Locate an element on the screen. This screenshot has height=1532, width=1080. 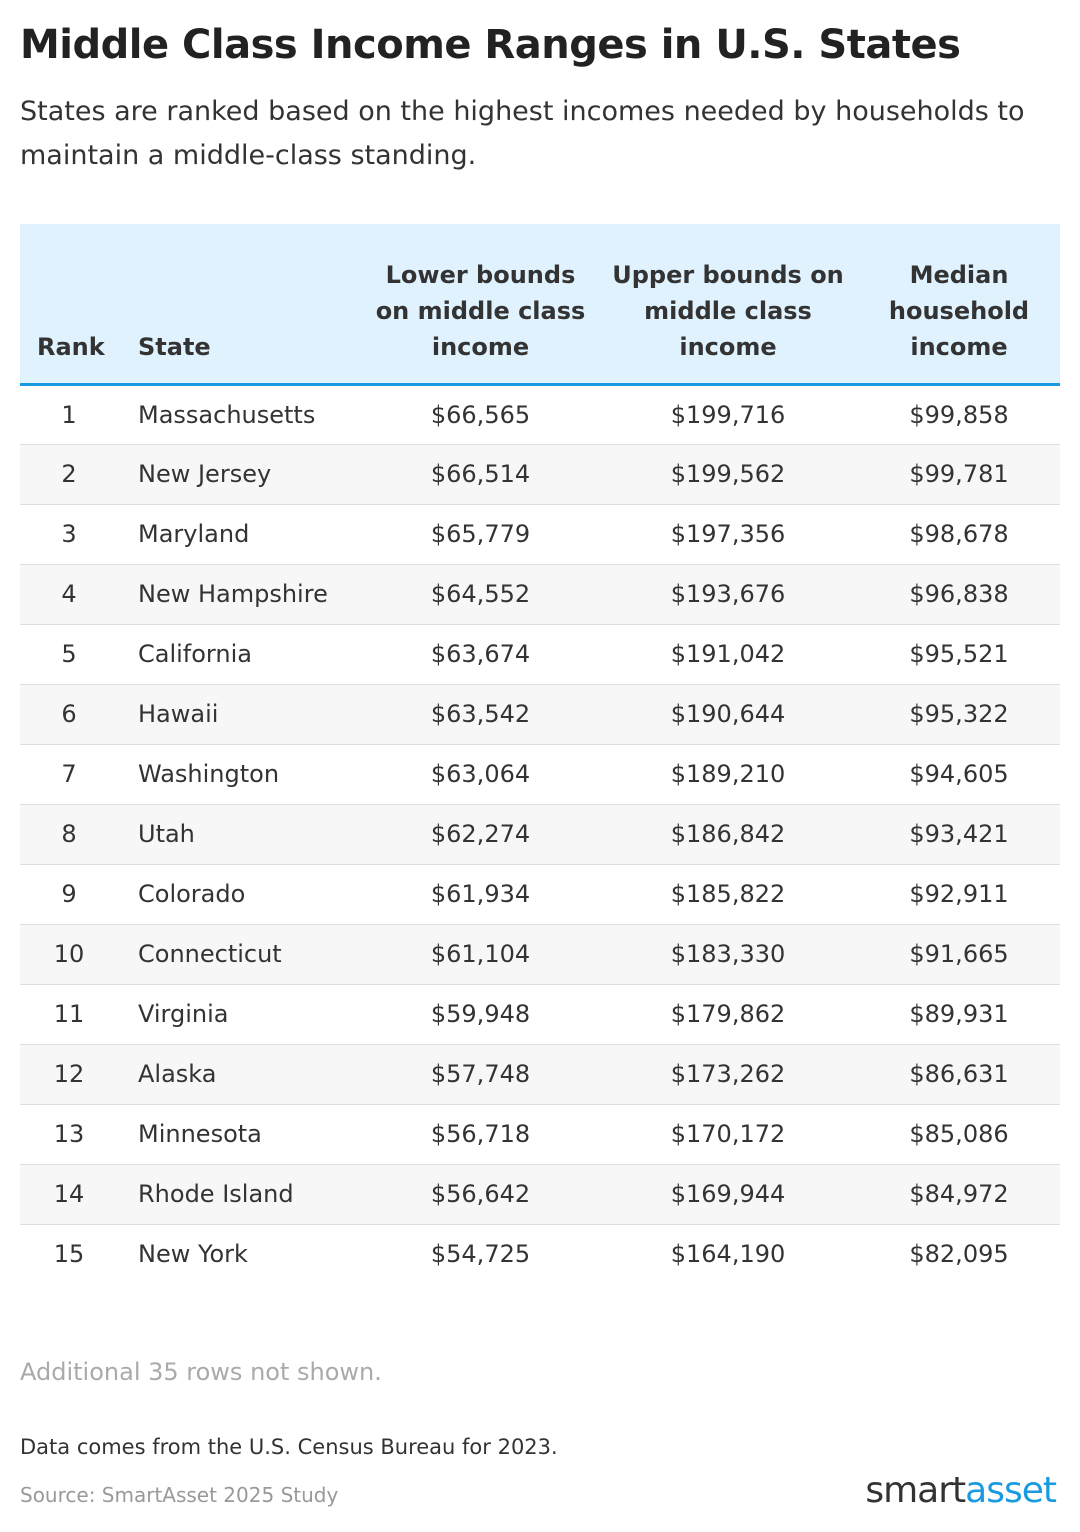
table-cell: $66,565 is located at coordinates (480, 414).